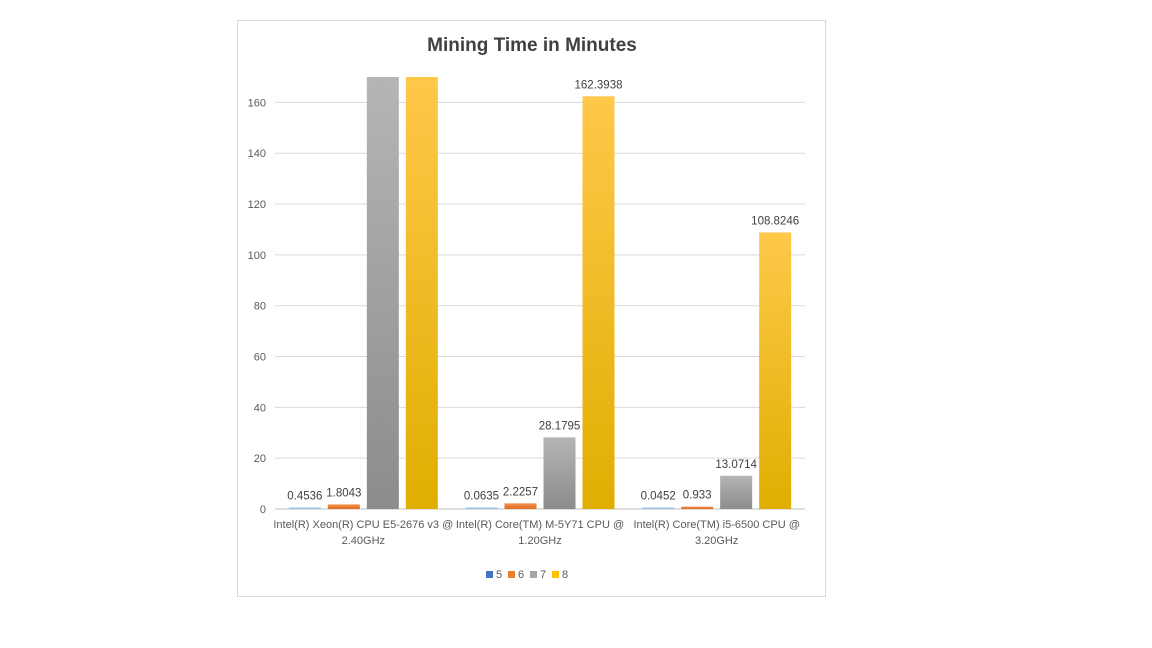  What do you see at coordinates (697, 496) in the screenshot?
I see `data-label: 0.933` at bounding box center [697, 496].